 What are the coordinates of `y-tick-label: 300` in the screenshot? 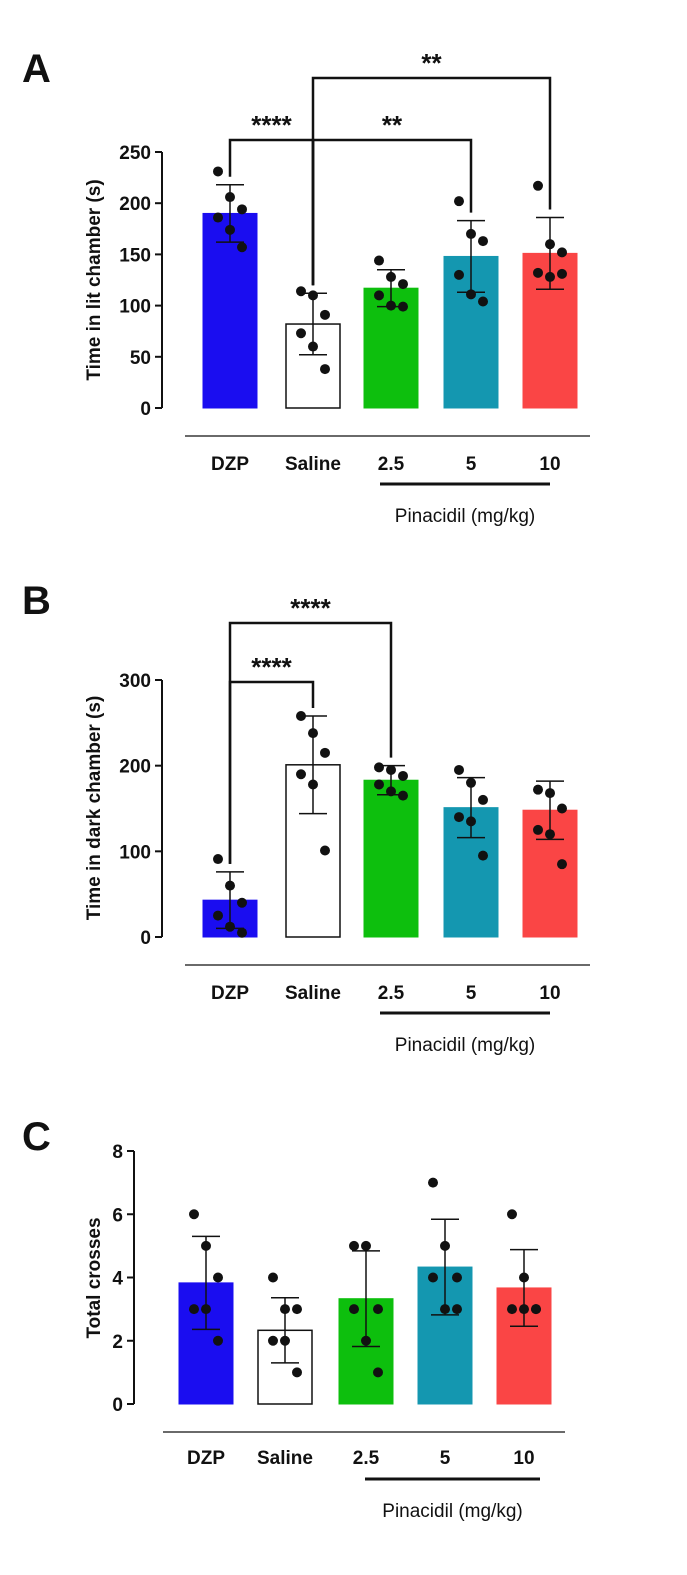 It's located at (135, 681).